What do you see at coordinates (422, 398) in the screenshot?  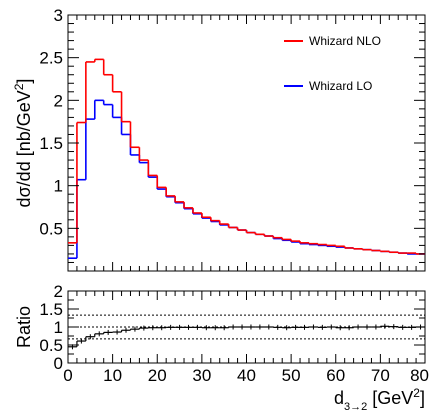 I see `x-axis-title-end: ]` at bounding box center [422, 398].